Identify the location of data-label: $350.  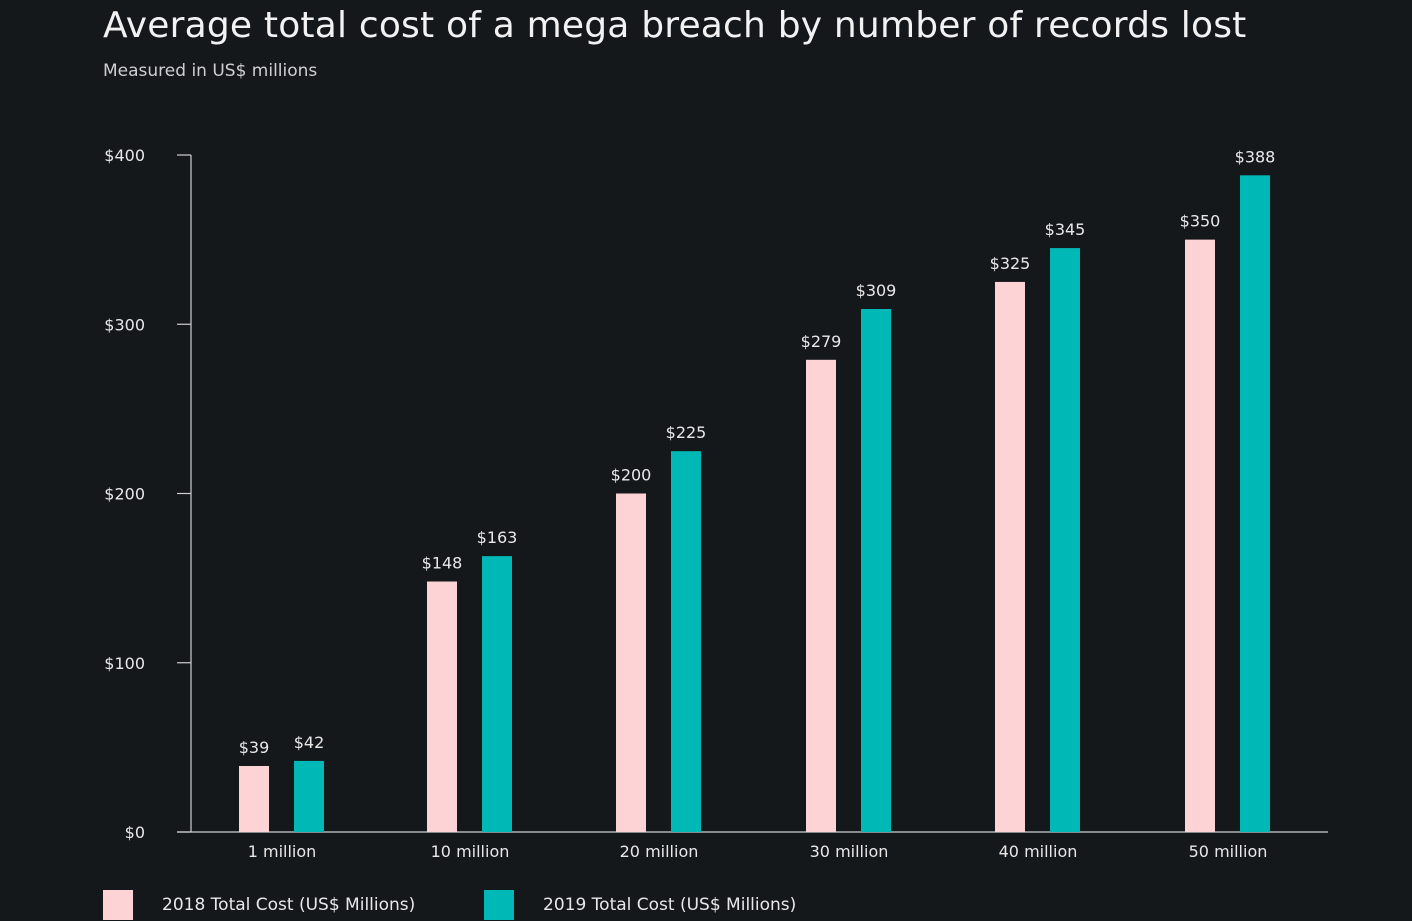
(1200, 221).